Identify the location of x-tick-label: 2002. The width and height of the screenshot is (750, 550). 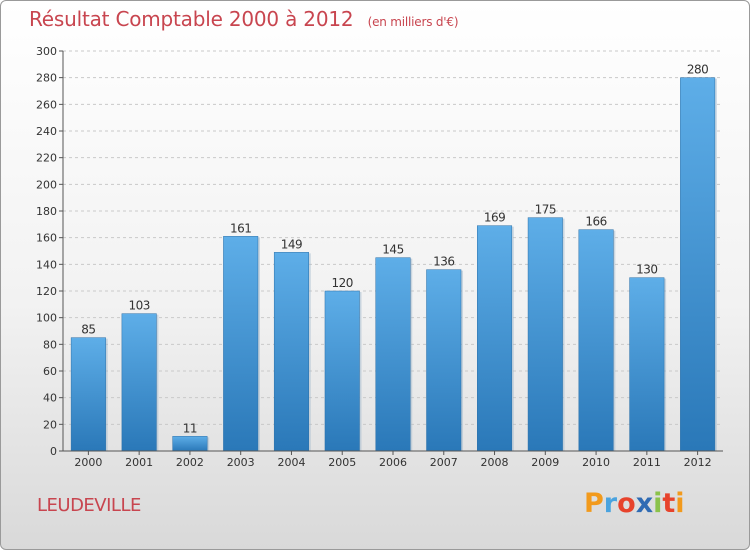
(190, 462).